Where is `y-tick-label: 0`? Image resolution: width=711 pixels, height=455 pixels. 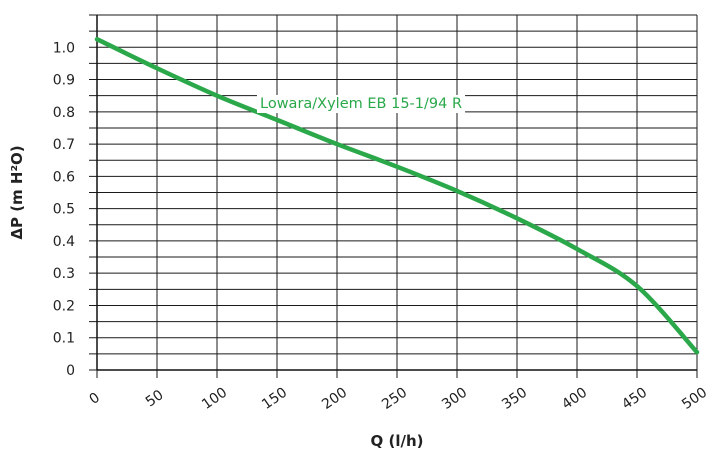 y-tick-label: 0 is located at coordinates (70, 371).